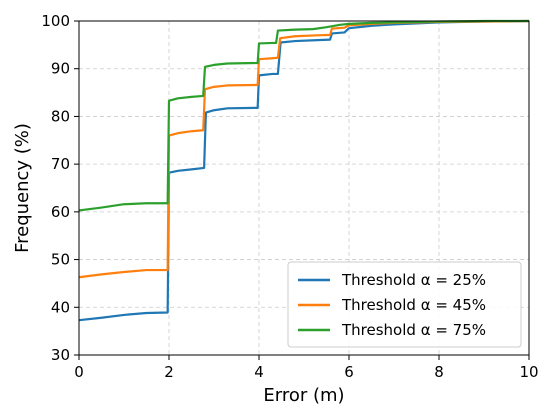 This screenshot has height=413, width=550. What do you see at coordinates (22, 188) in the screenshot?
I see `y-axis-label: Frequency (%)` at bounding box center [22, 188].